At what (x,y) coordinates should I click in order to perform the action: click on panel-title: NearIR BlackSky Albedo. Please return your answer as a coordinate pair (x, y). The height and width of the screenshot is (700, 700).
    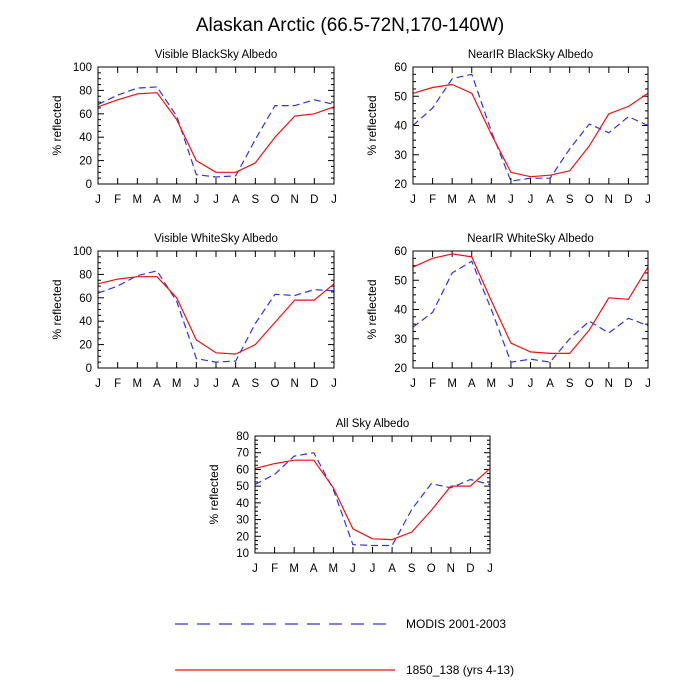
    Looking at the image, I should click on (530, 55).